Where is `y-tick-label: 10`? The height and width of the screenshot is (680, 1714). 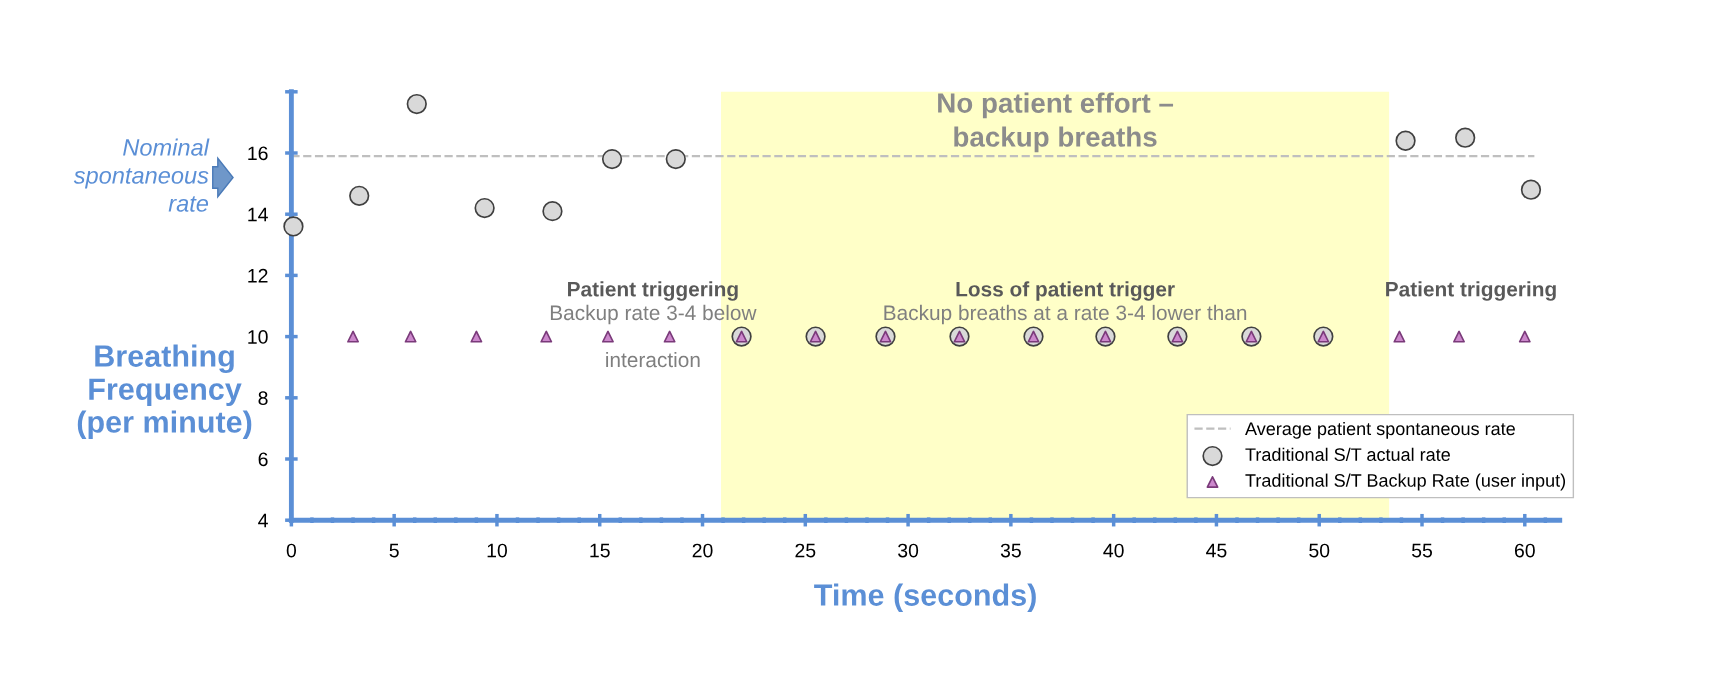
y-tick-label: 10 is located at coordinates (258, 337).